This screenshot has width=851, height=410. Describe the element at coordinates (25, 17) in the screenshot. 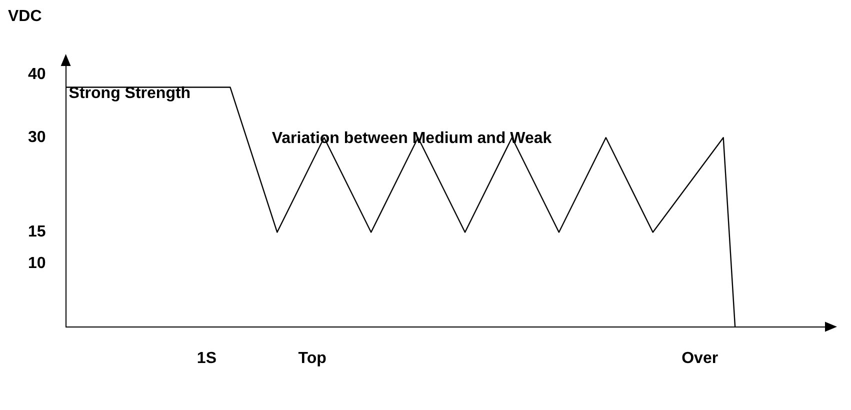

I see `y-axis-title: VDC` at that location.